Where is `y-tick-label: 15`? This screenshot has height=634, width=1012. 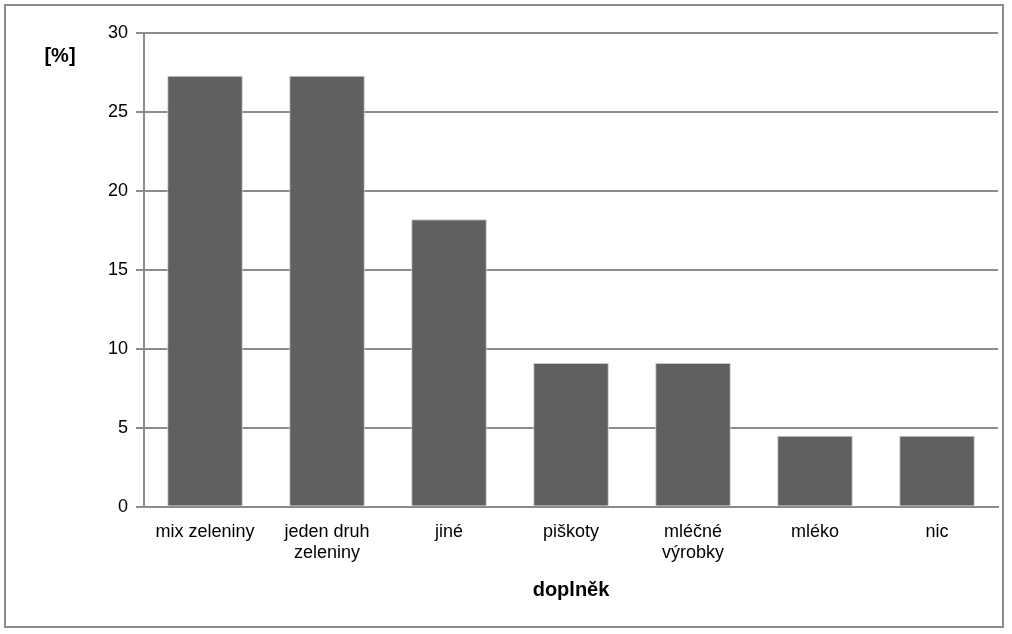 y-tick-label: 15 is located at coordinates (118, 268).